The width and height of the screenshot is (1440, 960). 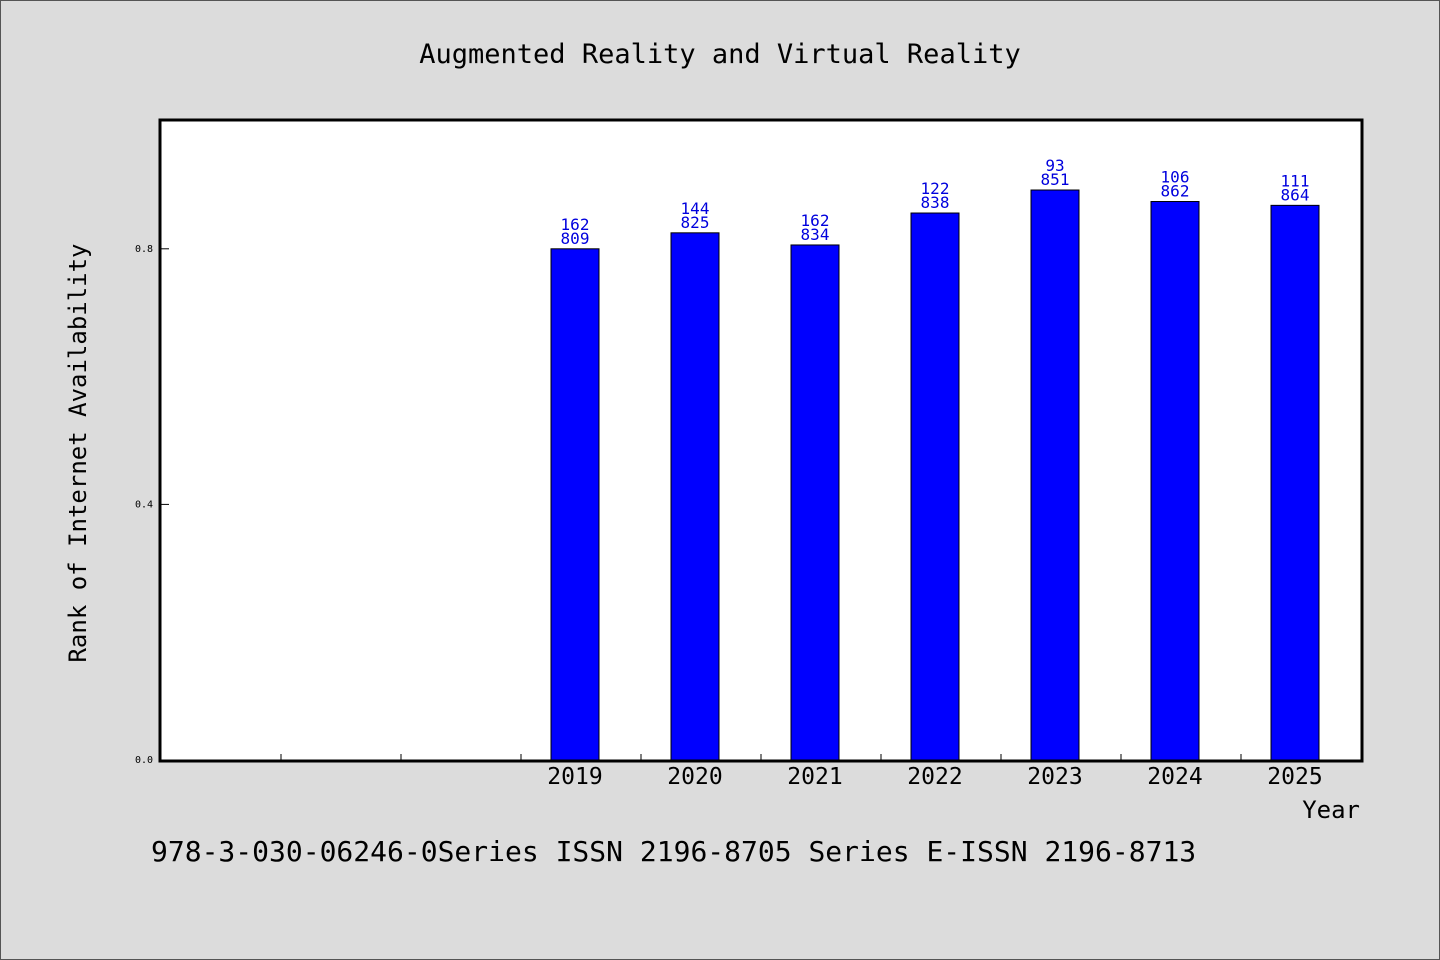 I want to click on bar-label-top: 93, so click(x=1054, y=165).